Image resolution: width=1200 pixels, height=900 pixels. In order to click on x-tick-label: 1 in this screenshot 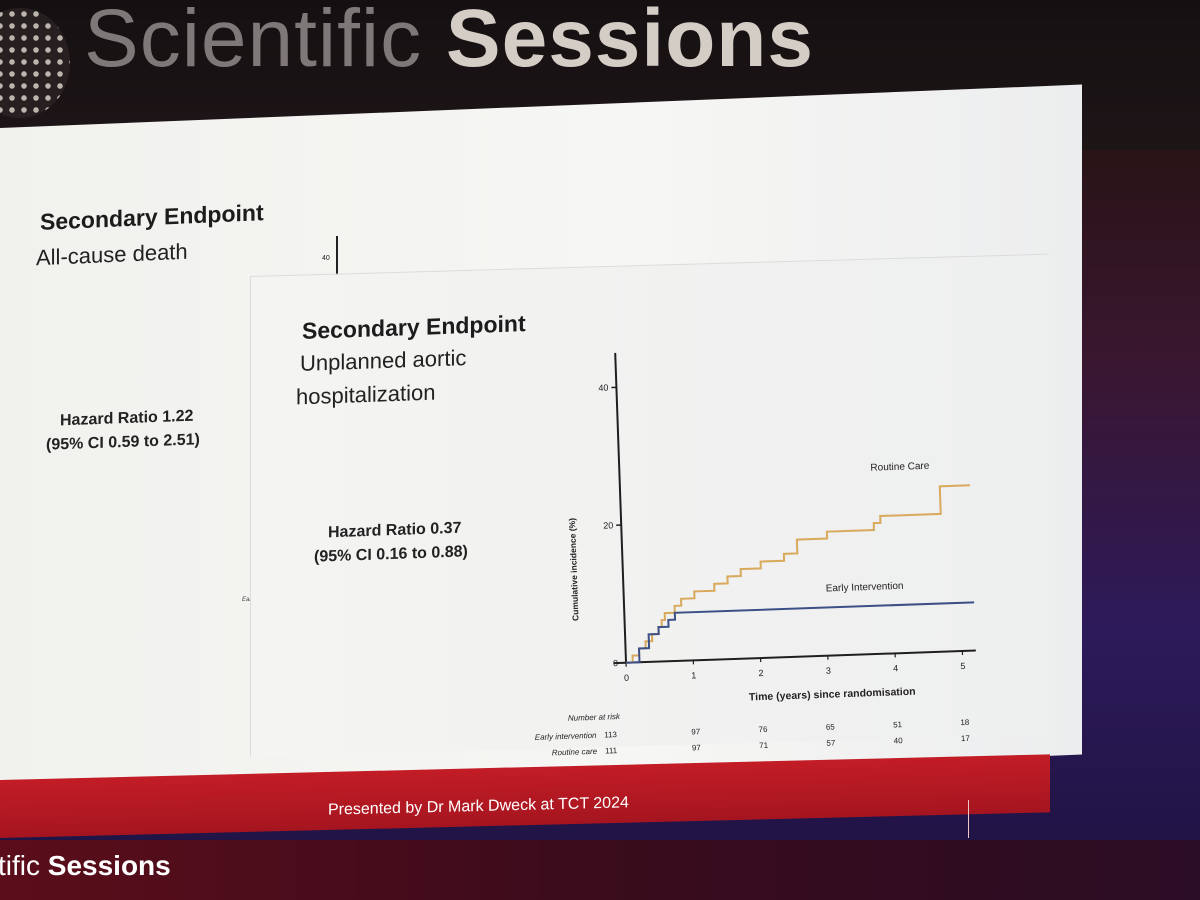, I will do `click(693, 675)`.